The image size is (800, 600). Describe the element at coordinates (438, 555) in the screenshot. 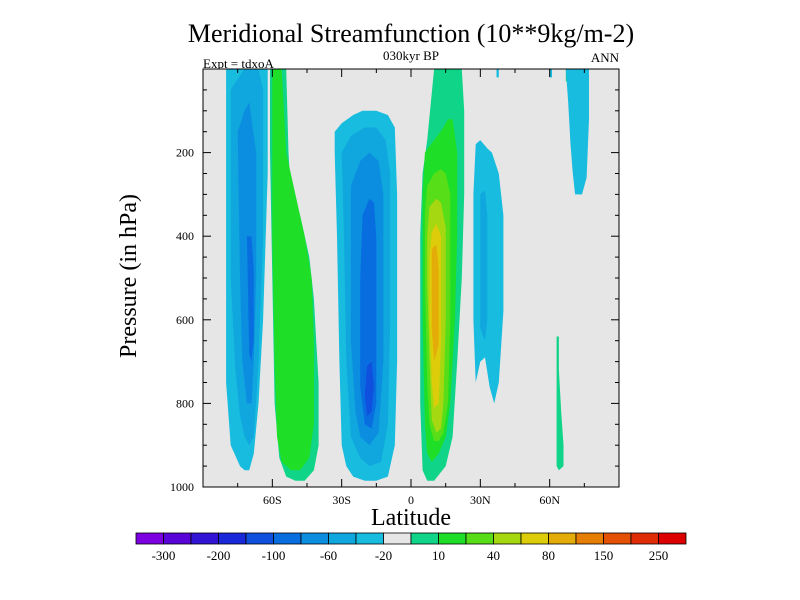

I see `colorbar-label: 10` at that location.